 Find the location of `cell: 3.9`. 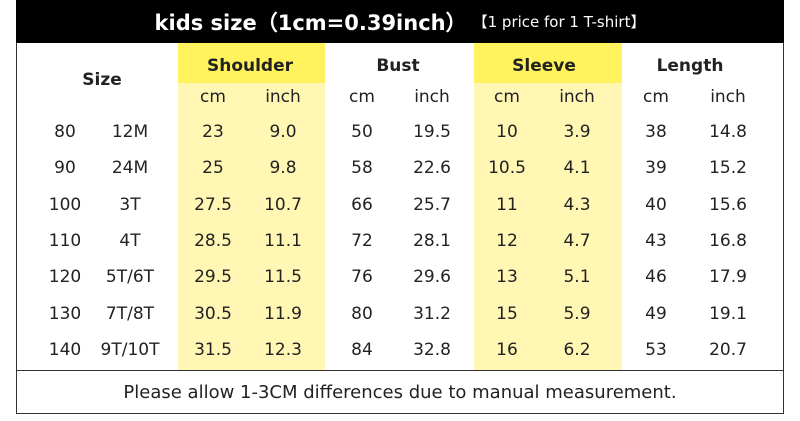

cell: 3.9 is located at coordinates (577, 132).